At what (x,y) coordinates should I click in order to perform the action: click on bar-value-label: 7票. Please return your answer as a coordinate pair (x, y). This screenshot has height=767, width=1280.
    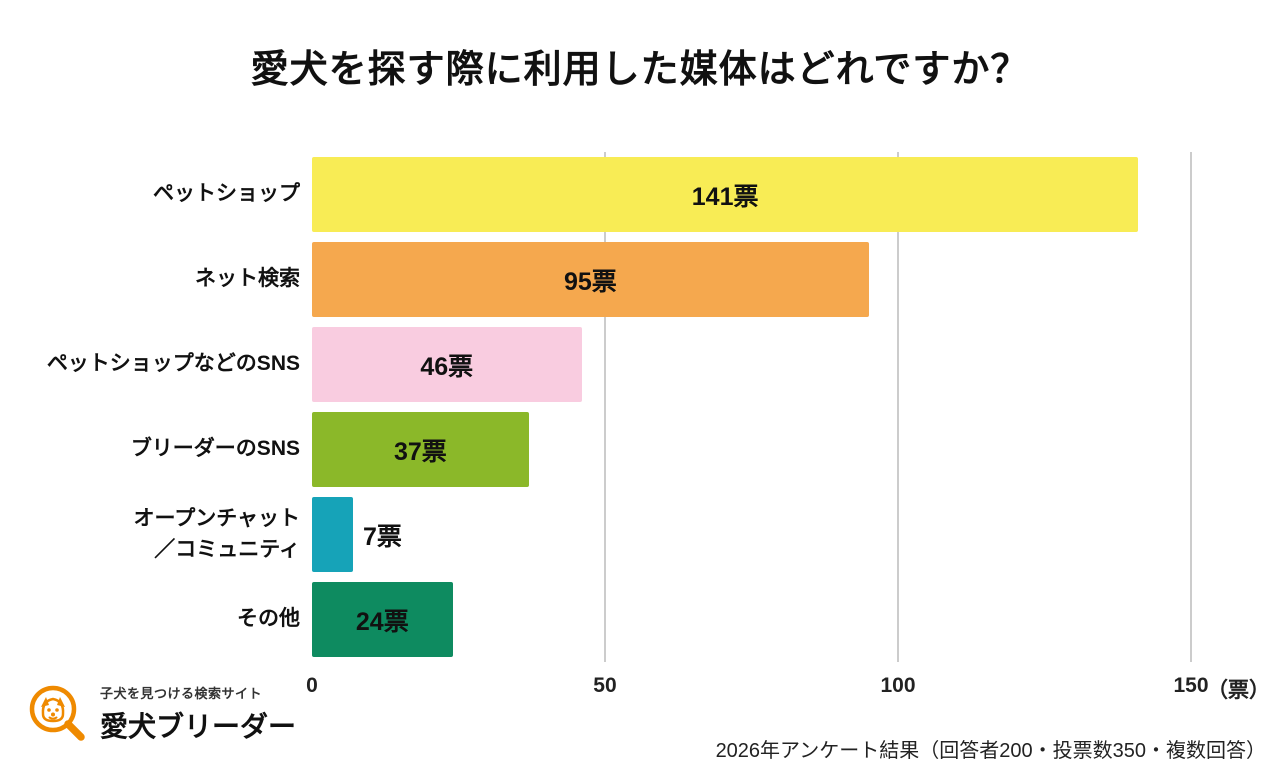
    Looking at the image, I should click on (382, 536).